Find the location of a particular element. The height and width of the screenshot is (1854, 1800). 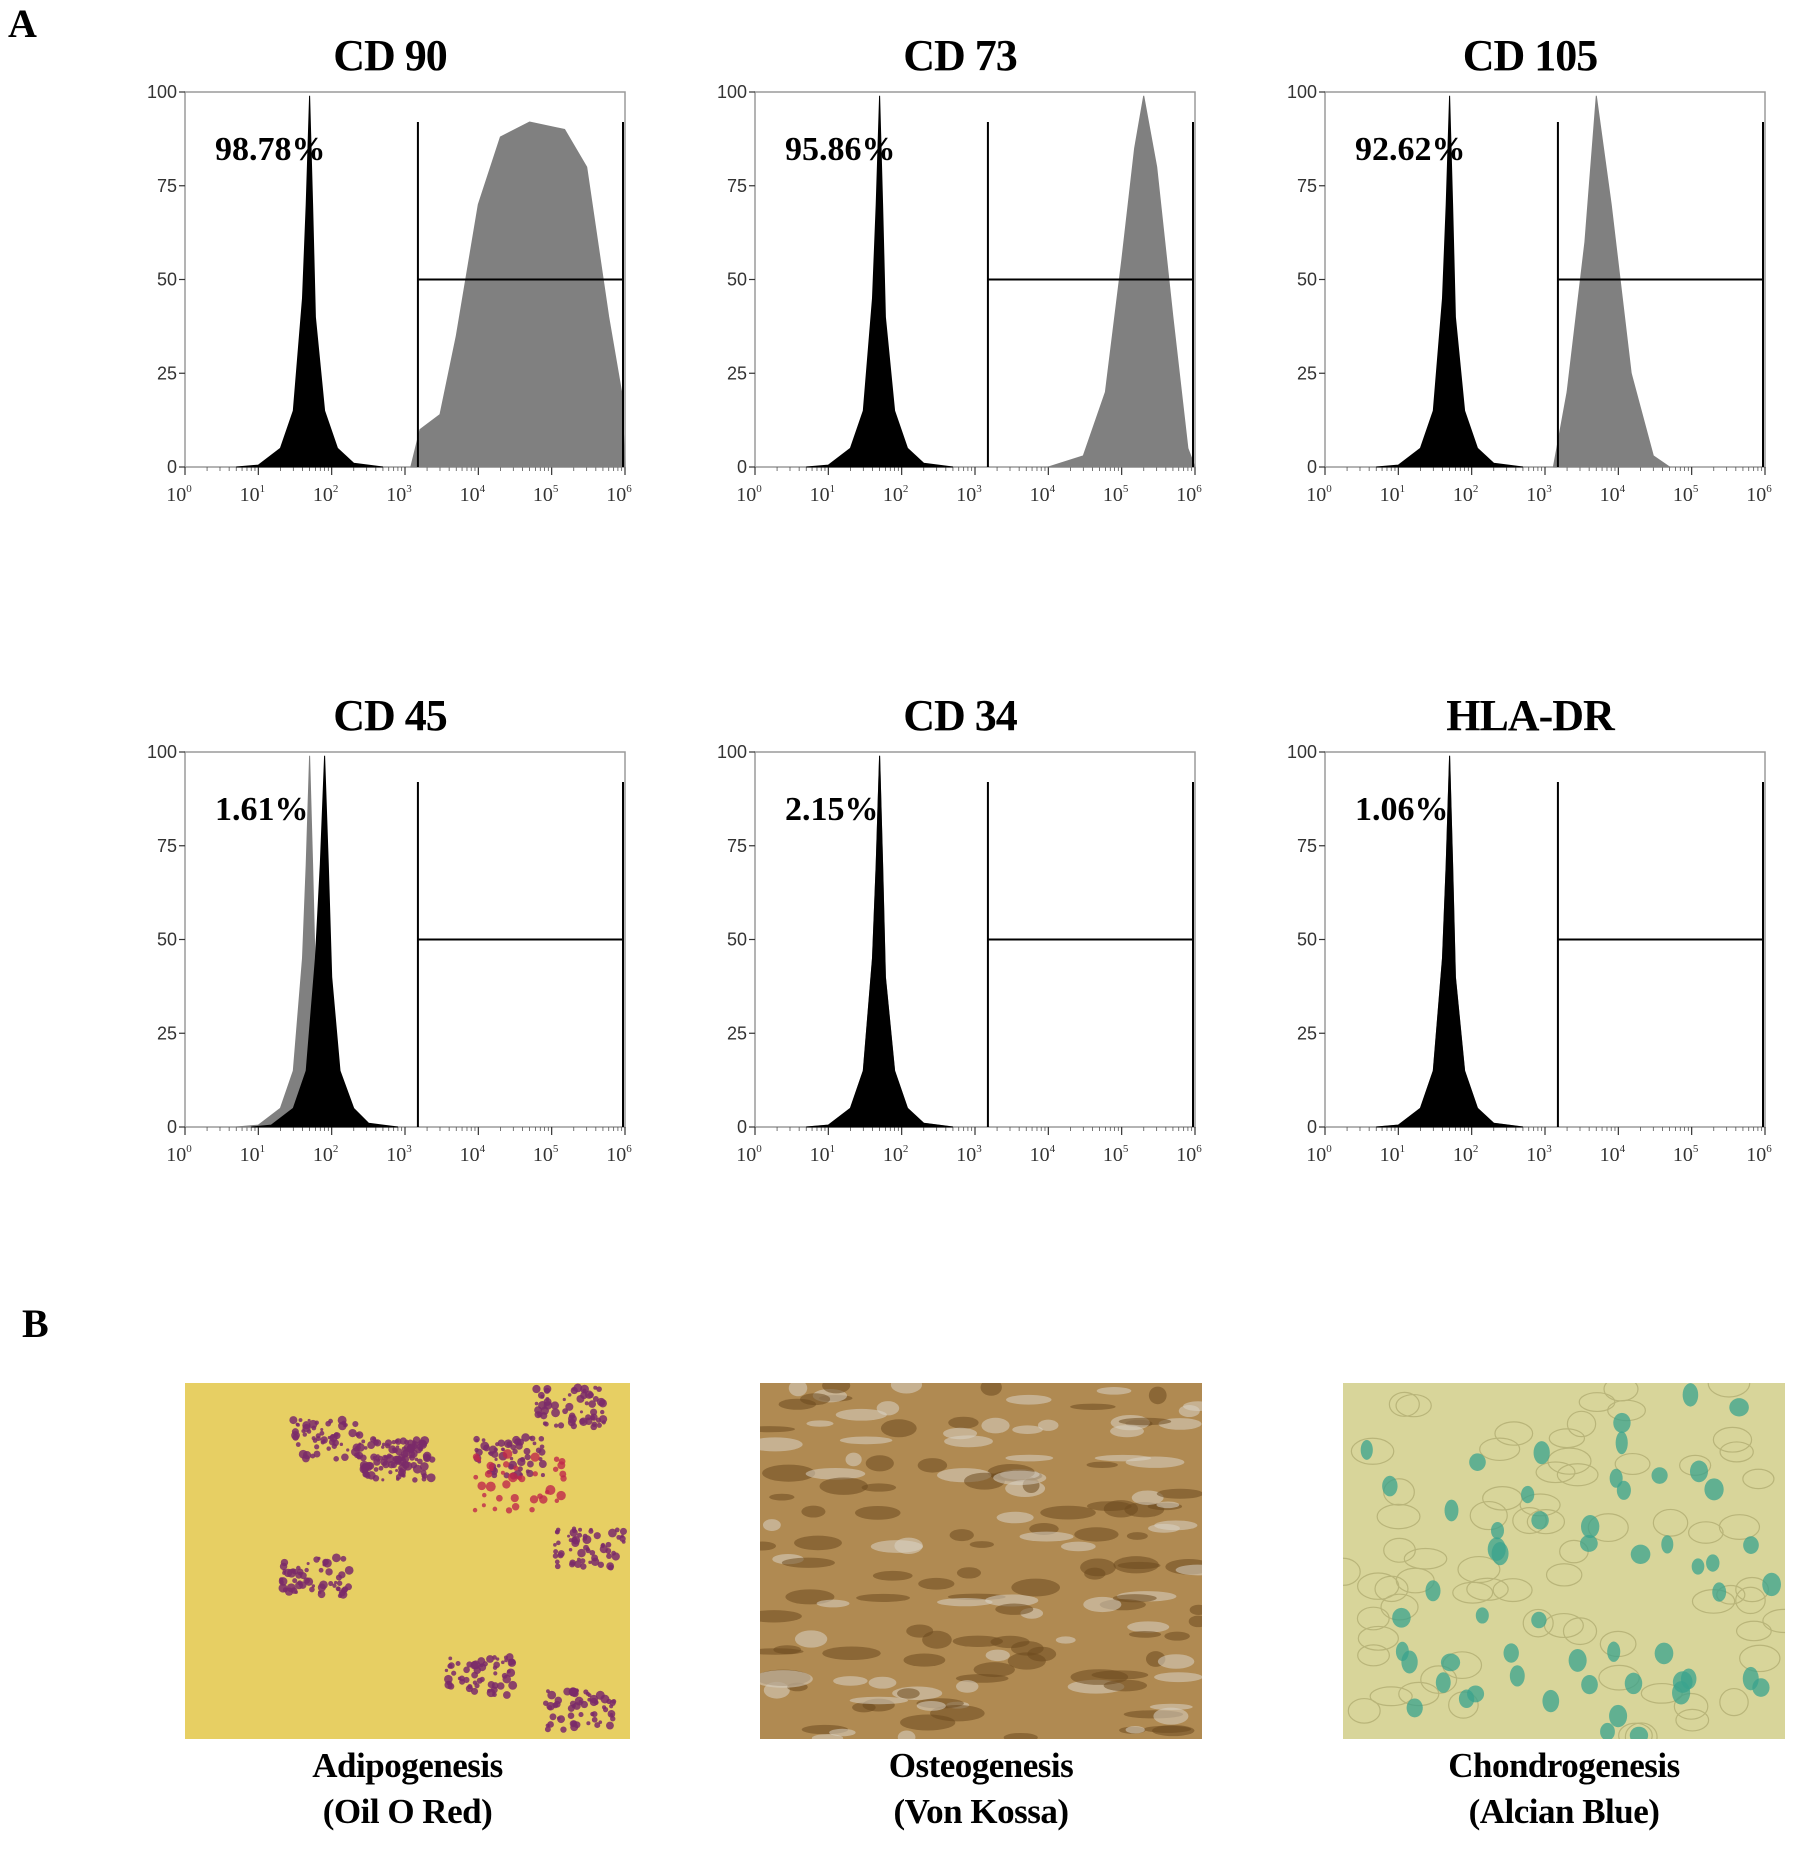

stain-caption-line2: (Oil O Red) is located at coordinates (407, 1811).